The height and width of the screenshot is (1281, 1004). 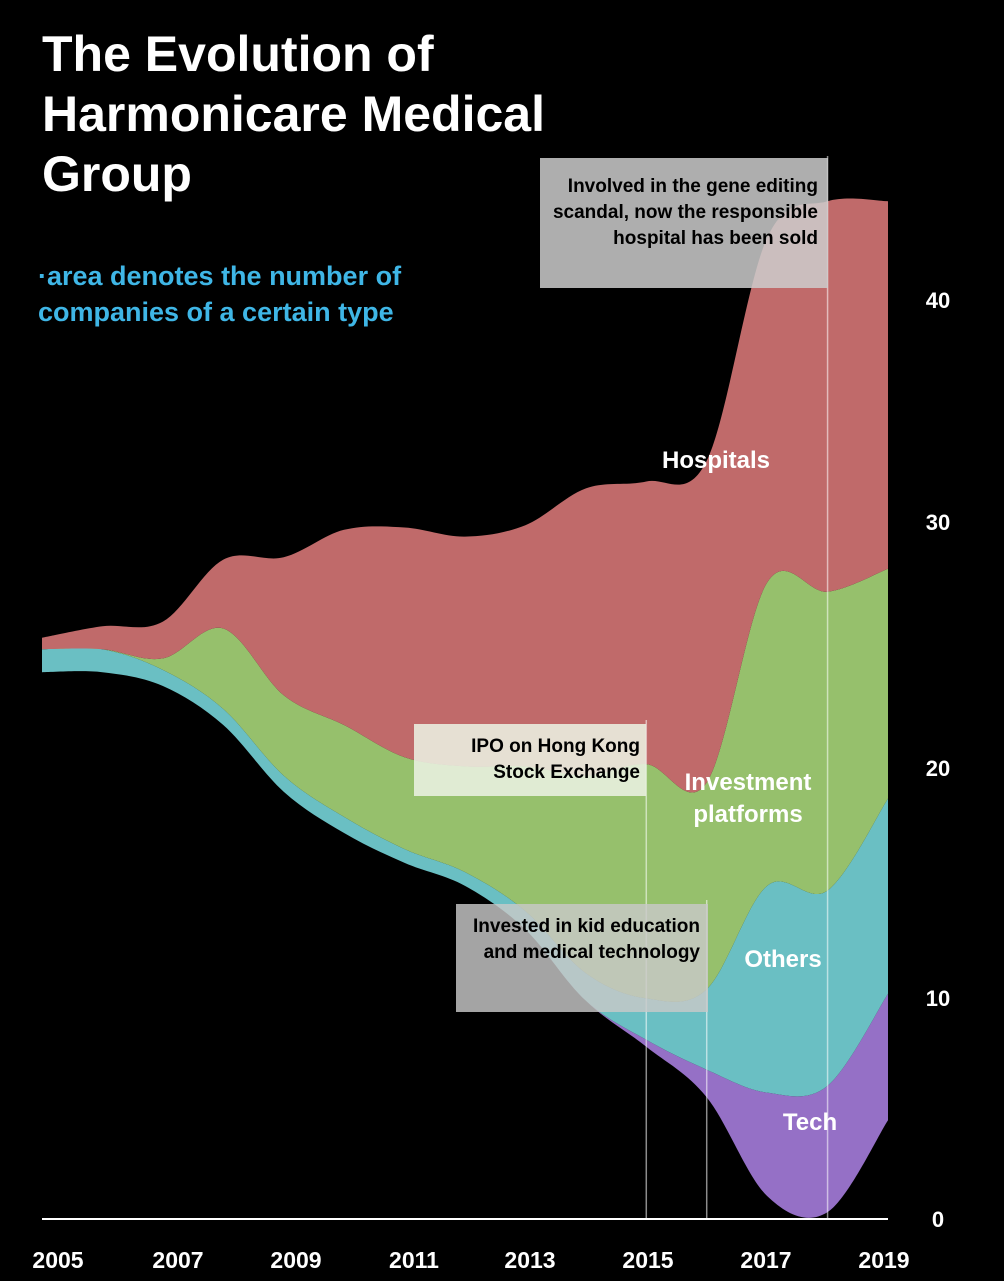 What do you see at coordinates (938, 300) in the screenshot?
I see `y-tick-label: 40` at bounding box center [938, 300].